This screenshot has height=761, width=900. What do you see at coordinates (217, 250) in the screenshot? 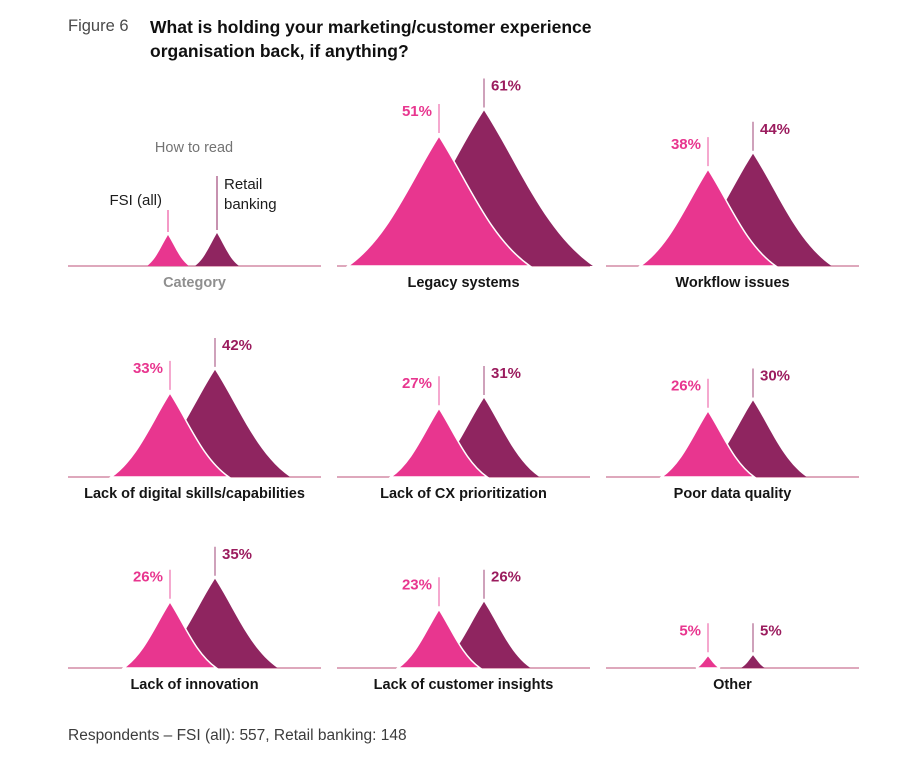
I see `legend-retail-peak` at bounding box center [217, 250].